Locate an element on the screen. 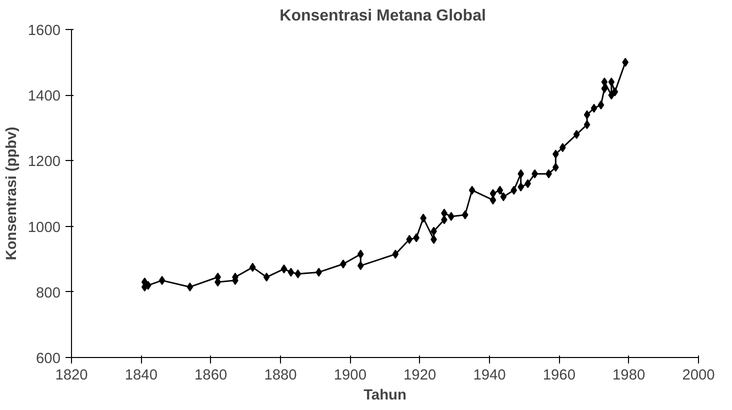 Image resolution: width=732 pixels, height=410 pixels. x-tick-label: 1980 is located at coordinates (629, 376).